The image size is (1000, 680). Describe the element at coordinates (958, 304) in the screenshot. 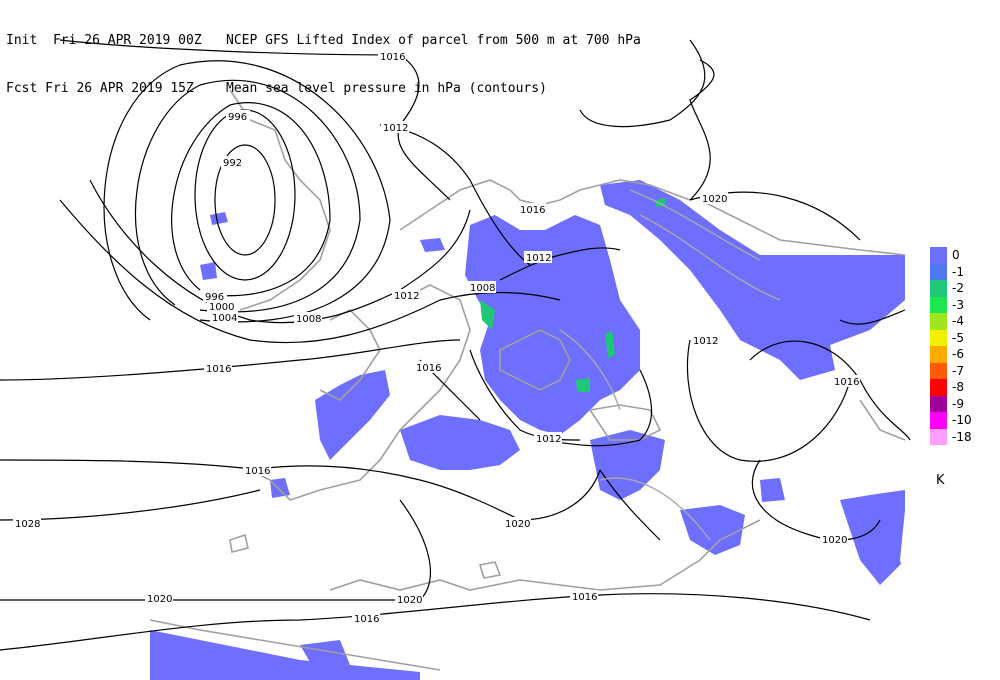

I see `legend-label: -3` at that location.